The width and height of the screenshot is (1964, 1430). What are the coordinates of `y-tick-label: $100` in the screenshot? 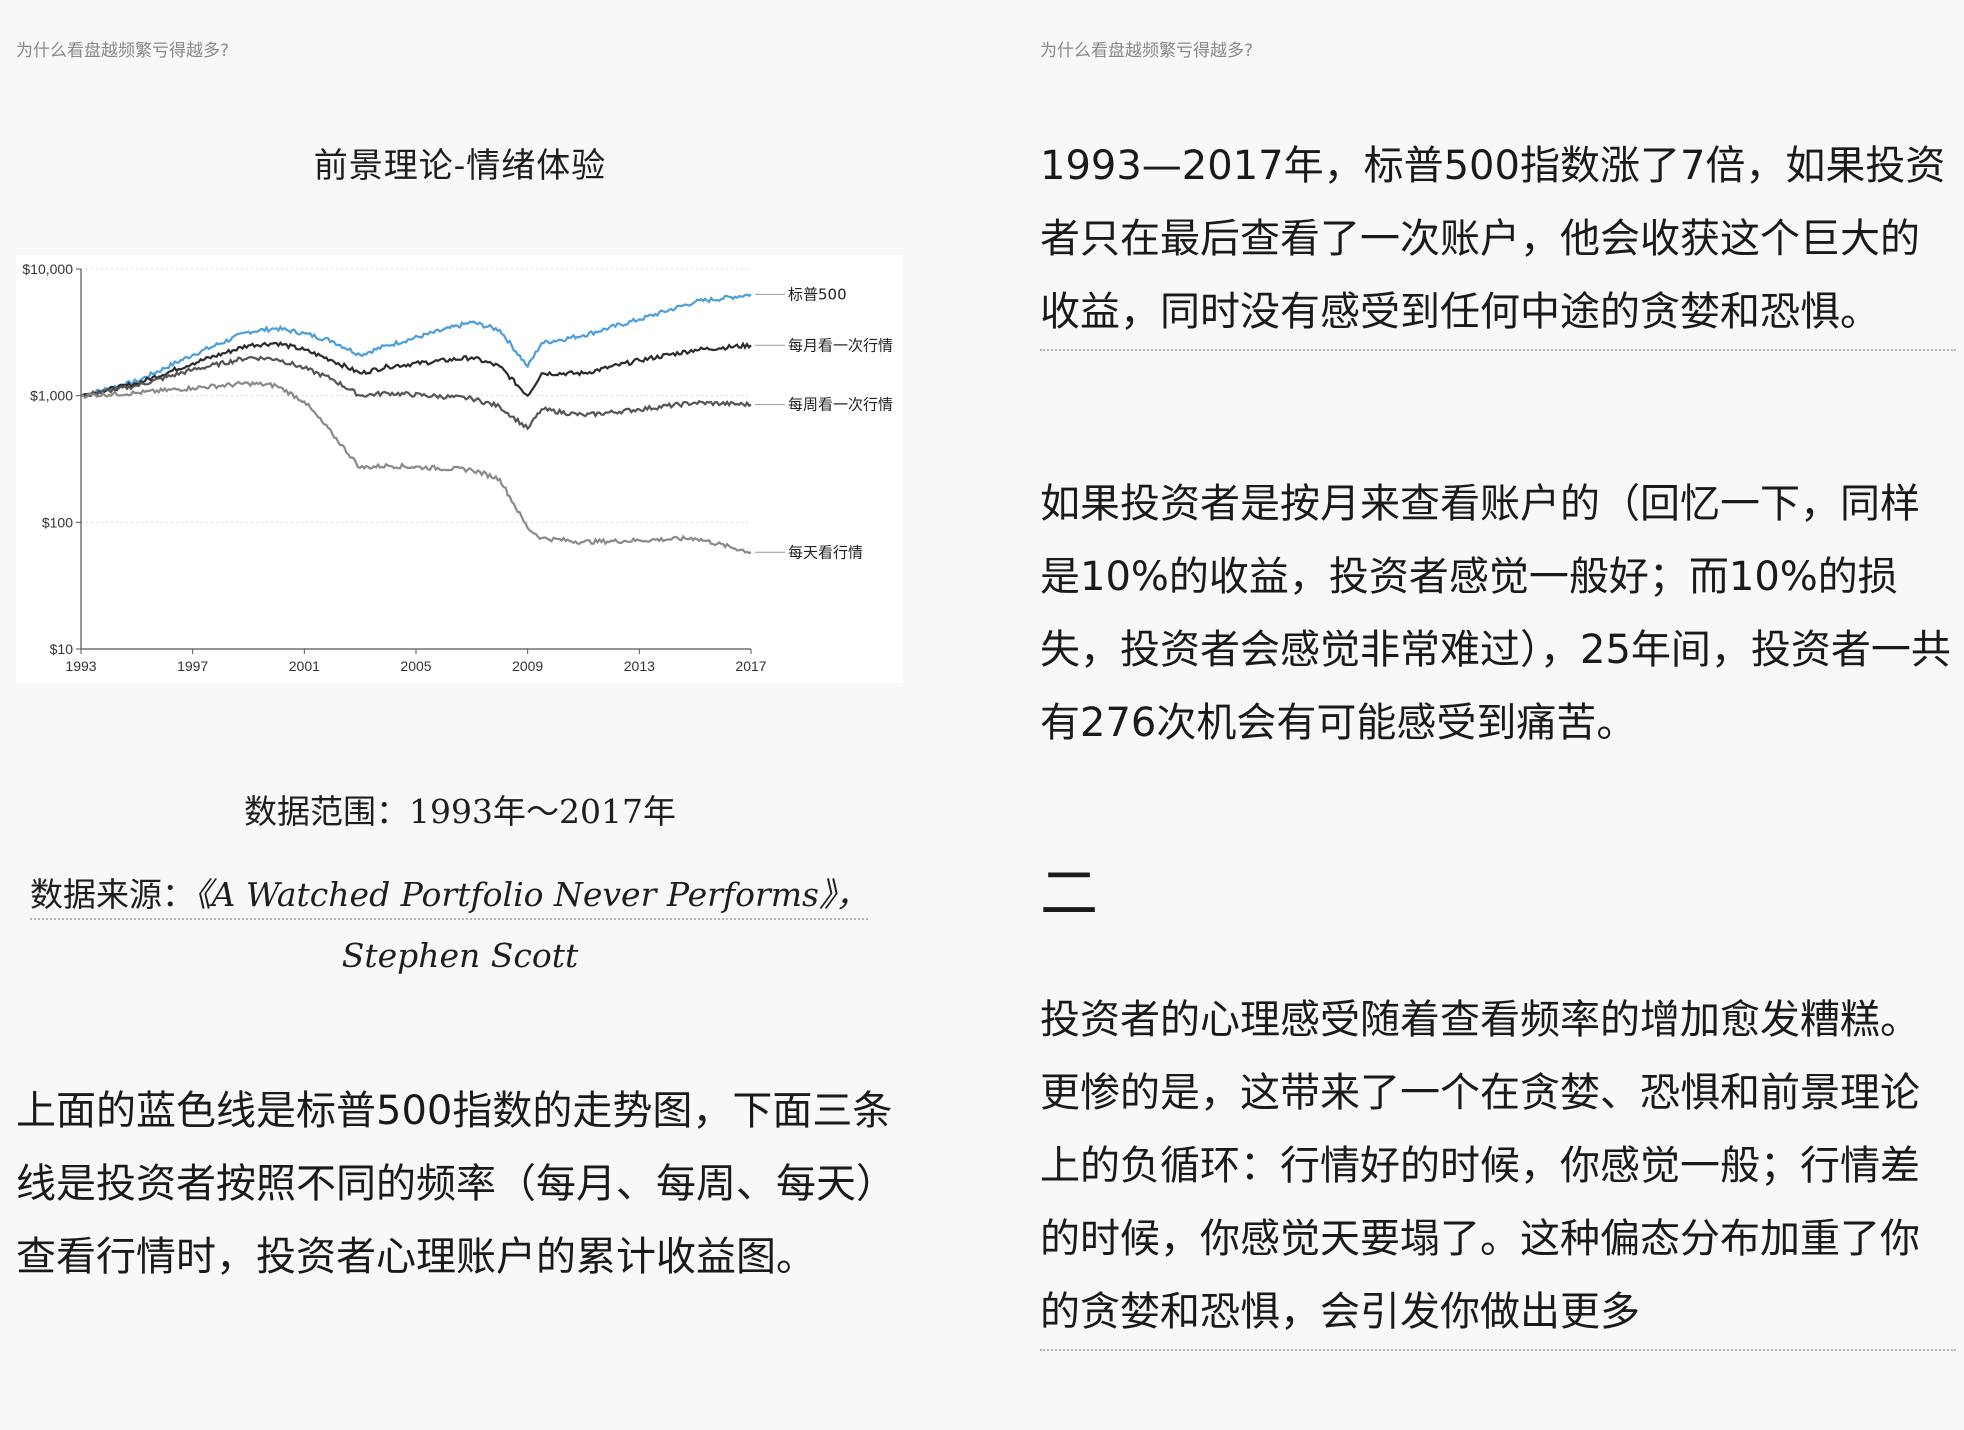 It's located at (57, 522).